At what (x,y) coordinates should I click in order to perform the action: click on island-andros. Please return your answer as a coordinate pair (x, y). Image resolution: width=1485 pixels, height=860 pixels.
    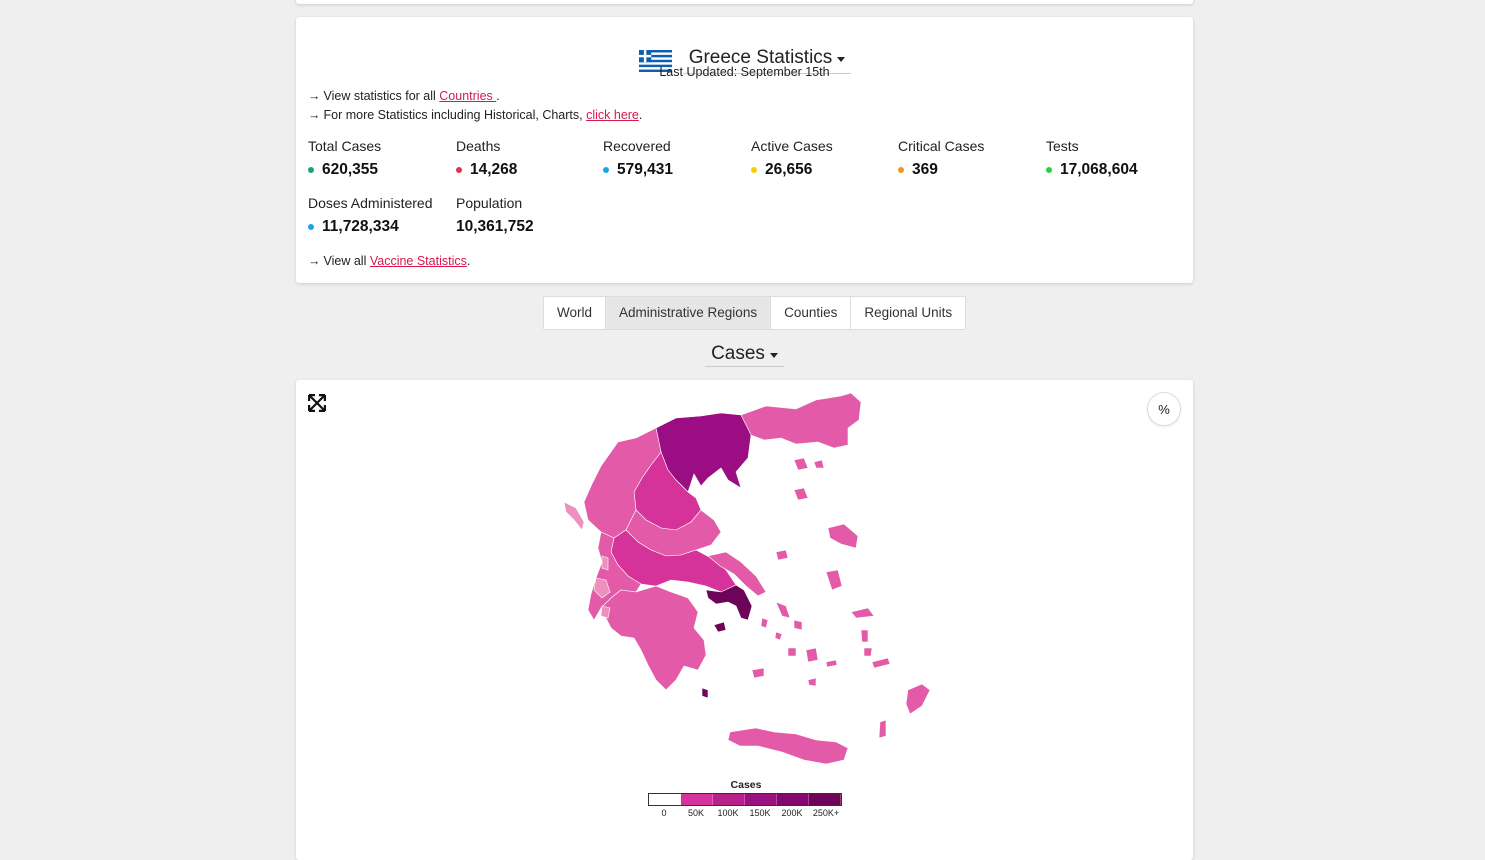
    Looking at the image, I should click on (783, 610).